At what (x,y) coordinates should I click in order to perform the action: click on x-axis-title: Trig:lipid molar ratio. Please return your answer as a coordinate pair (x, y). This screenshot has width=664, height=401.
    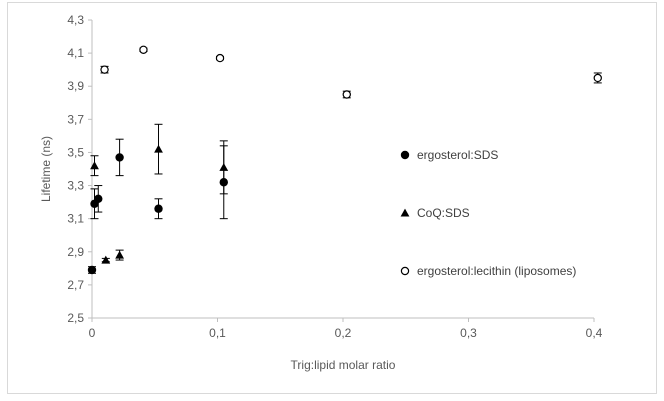
    Looking at the image, I should click on (343, 365).